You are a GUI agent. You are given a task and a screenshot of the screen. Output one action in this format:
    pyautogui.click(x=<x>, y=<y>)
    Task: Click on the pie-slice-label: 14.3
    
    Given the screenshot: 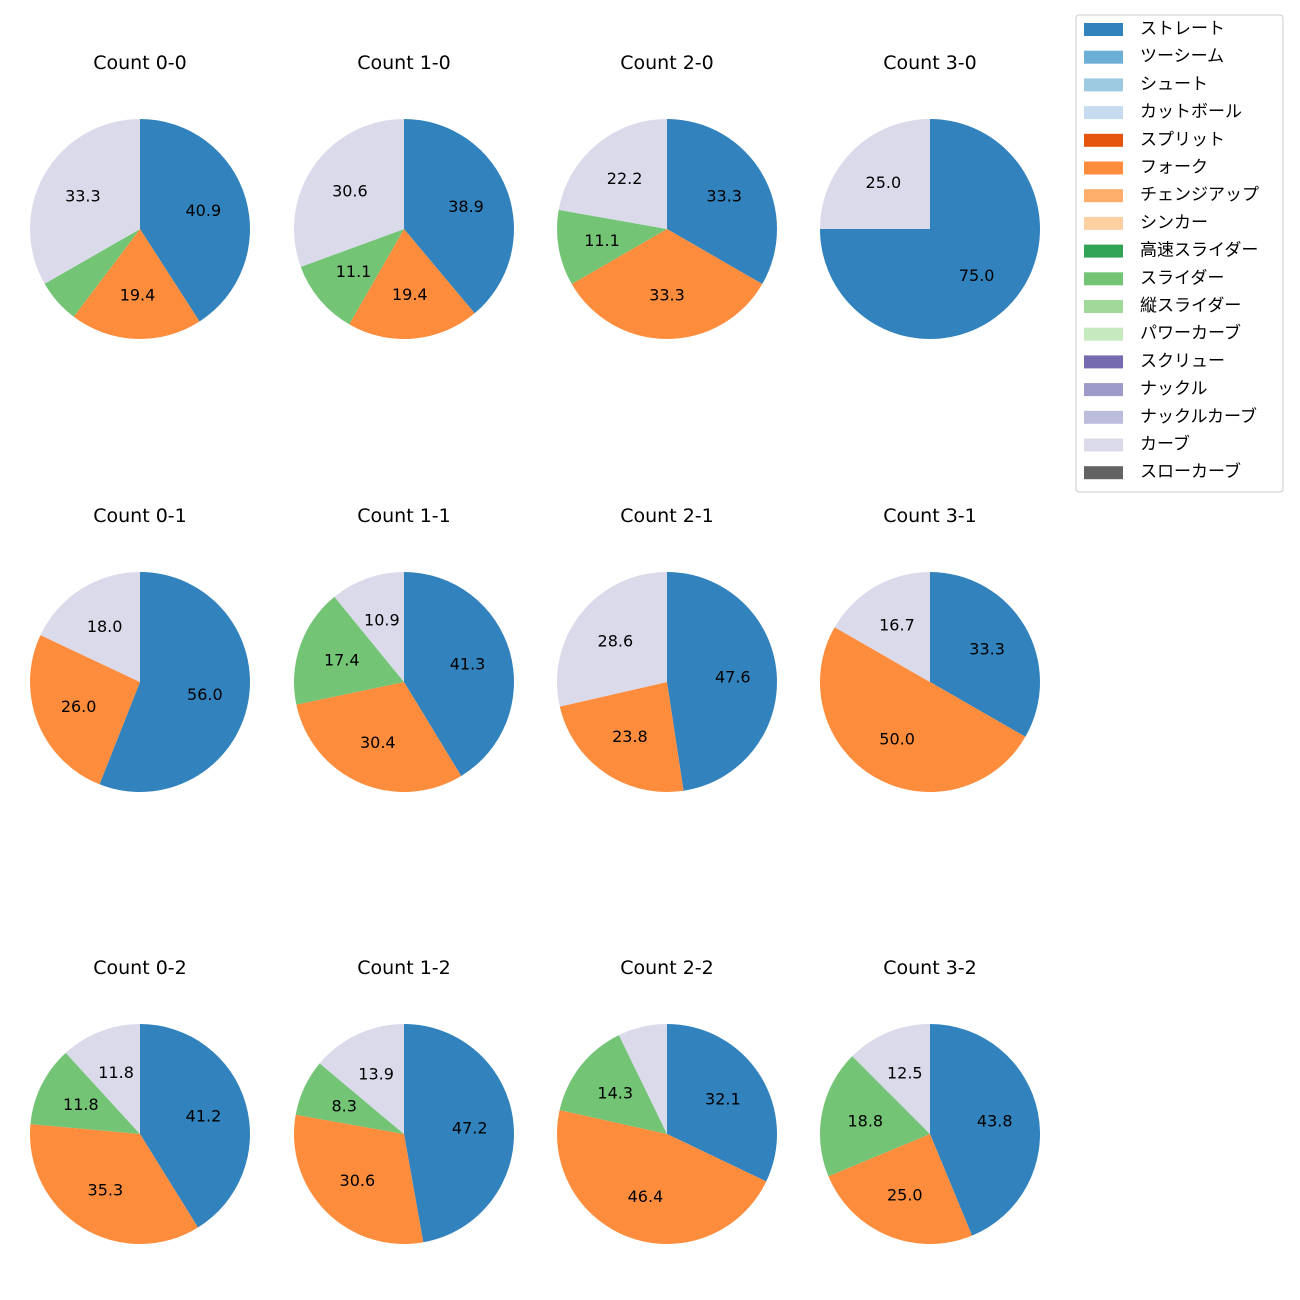 What is the action you would take?
    pyautogui.click(x=615, y=1093)
    